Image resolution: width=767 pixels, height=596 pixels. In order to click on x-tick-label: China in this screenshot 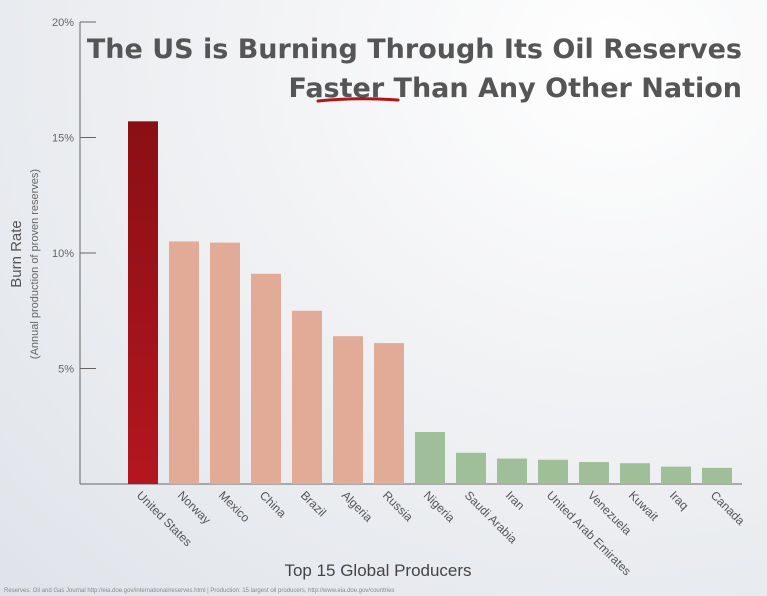, I will do `click(273, 504)`.